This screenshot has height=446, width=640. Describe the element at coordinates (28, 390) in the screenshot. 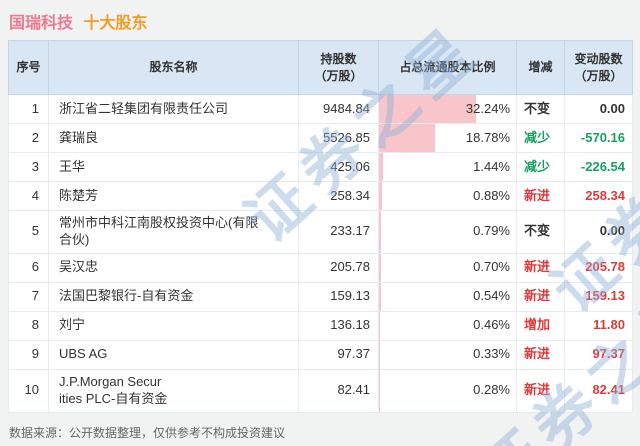

I see `row-index: 10` at that location.